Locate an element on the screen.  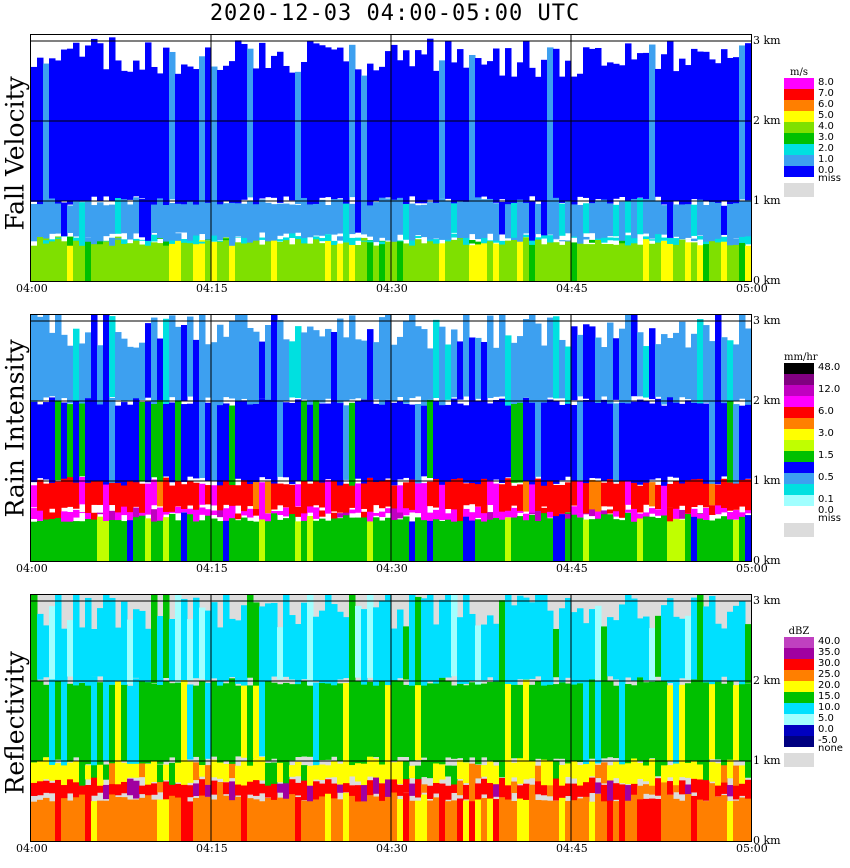
x-tick-label: 04:15 is located at coordinates (212, 288).